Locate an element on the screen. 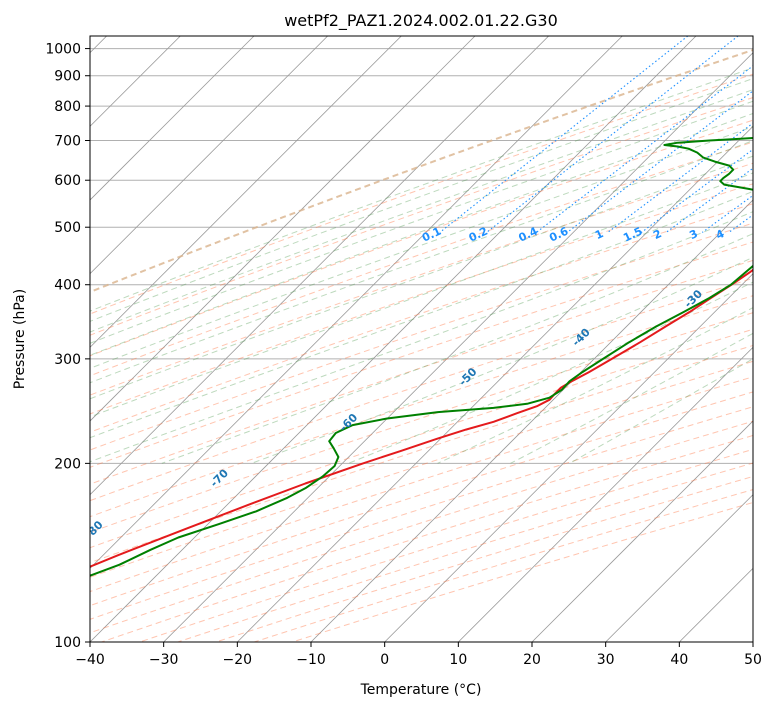 The height and width of the screenshot is (708, 775). dry-adiabat-label: -50 is located at coordinates (467, 376).